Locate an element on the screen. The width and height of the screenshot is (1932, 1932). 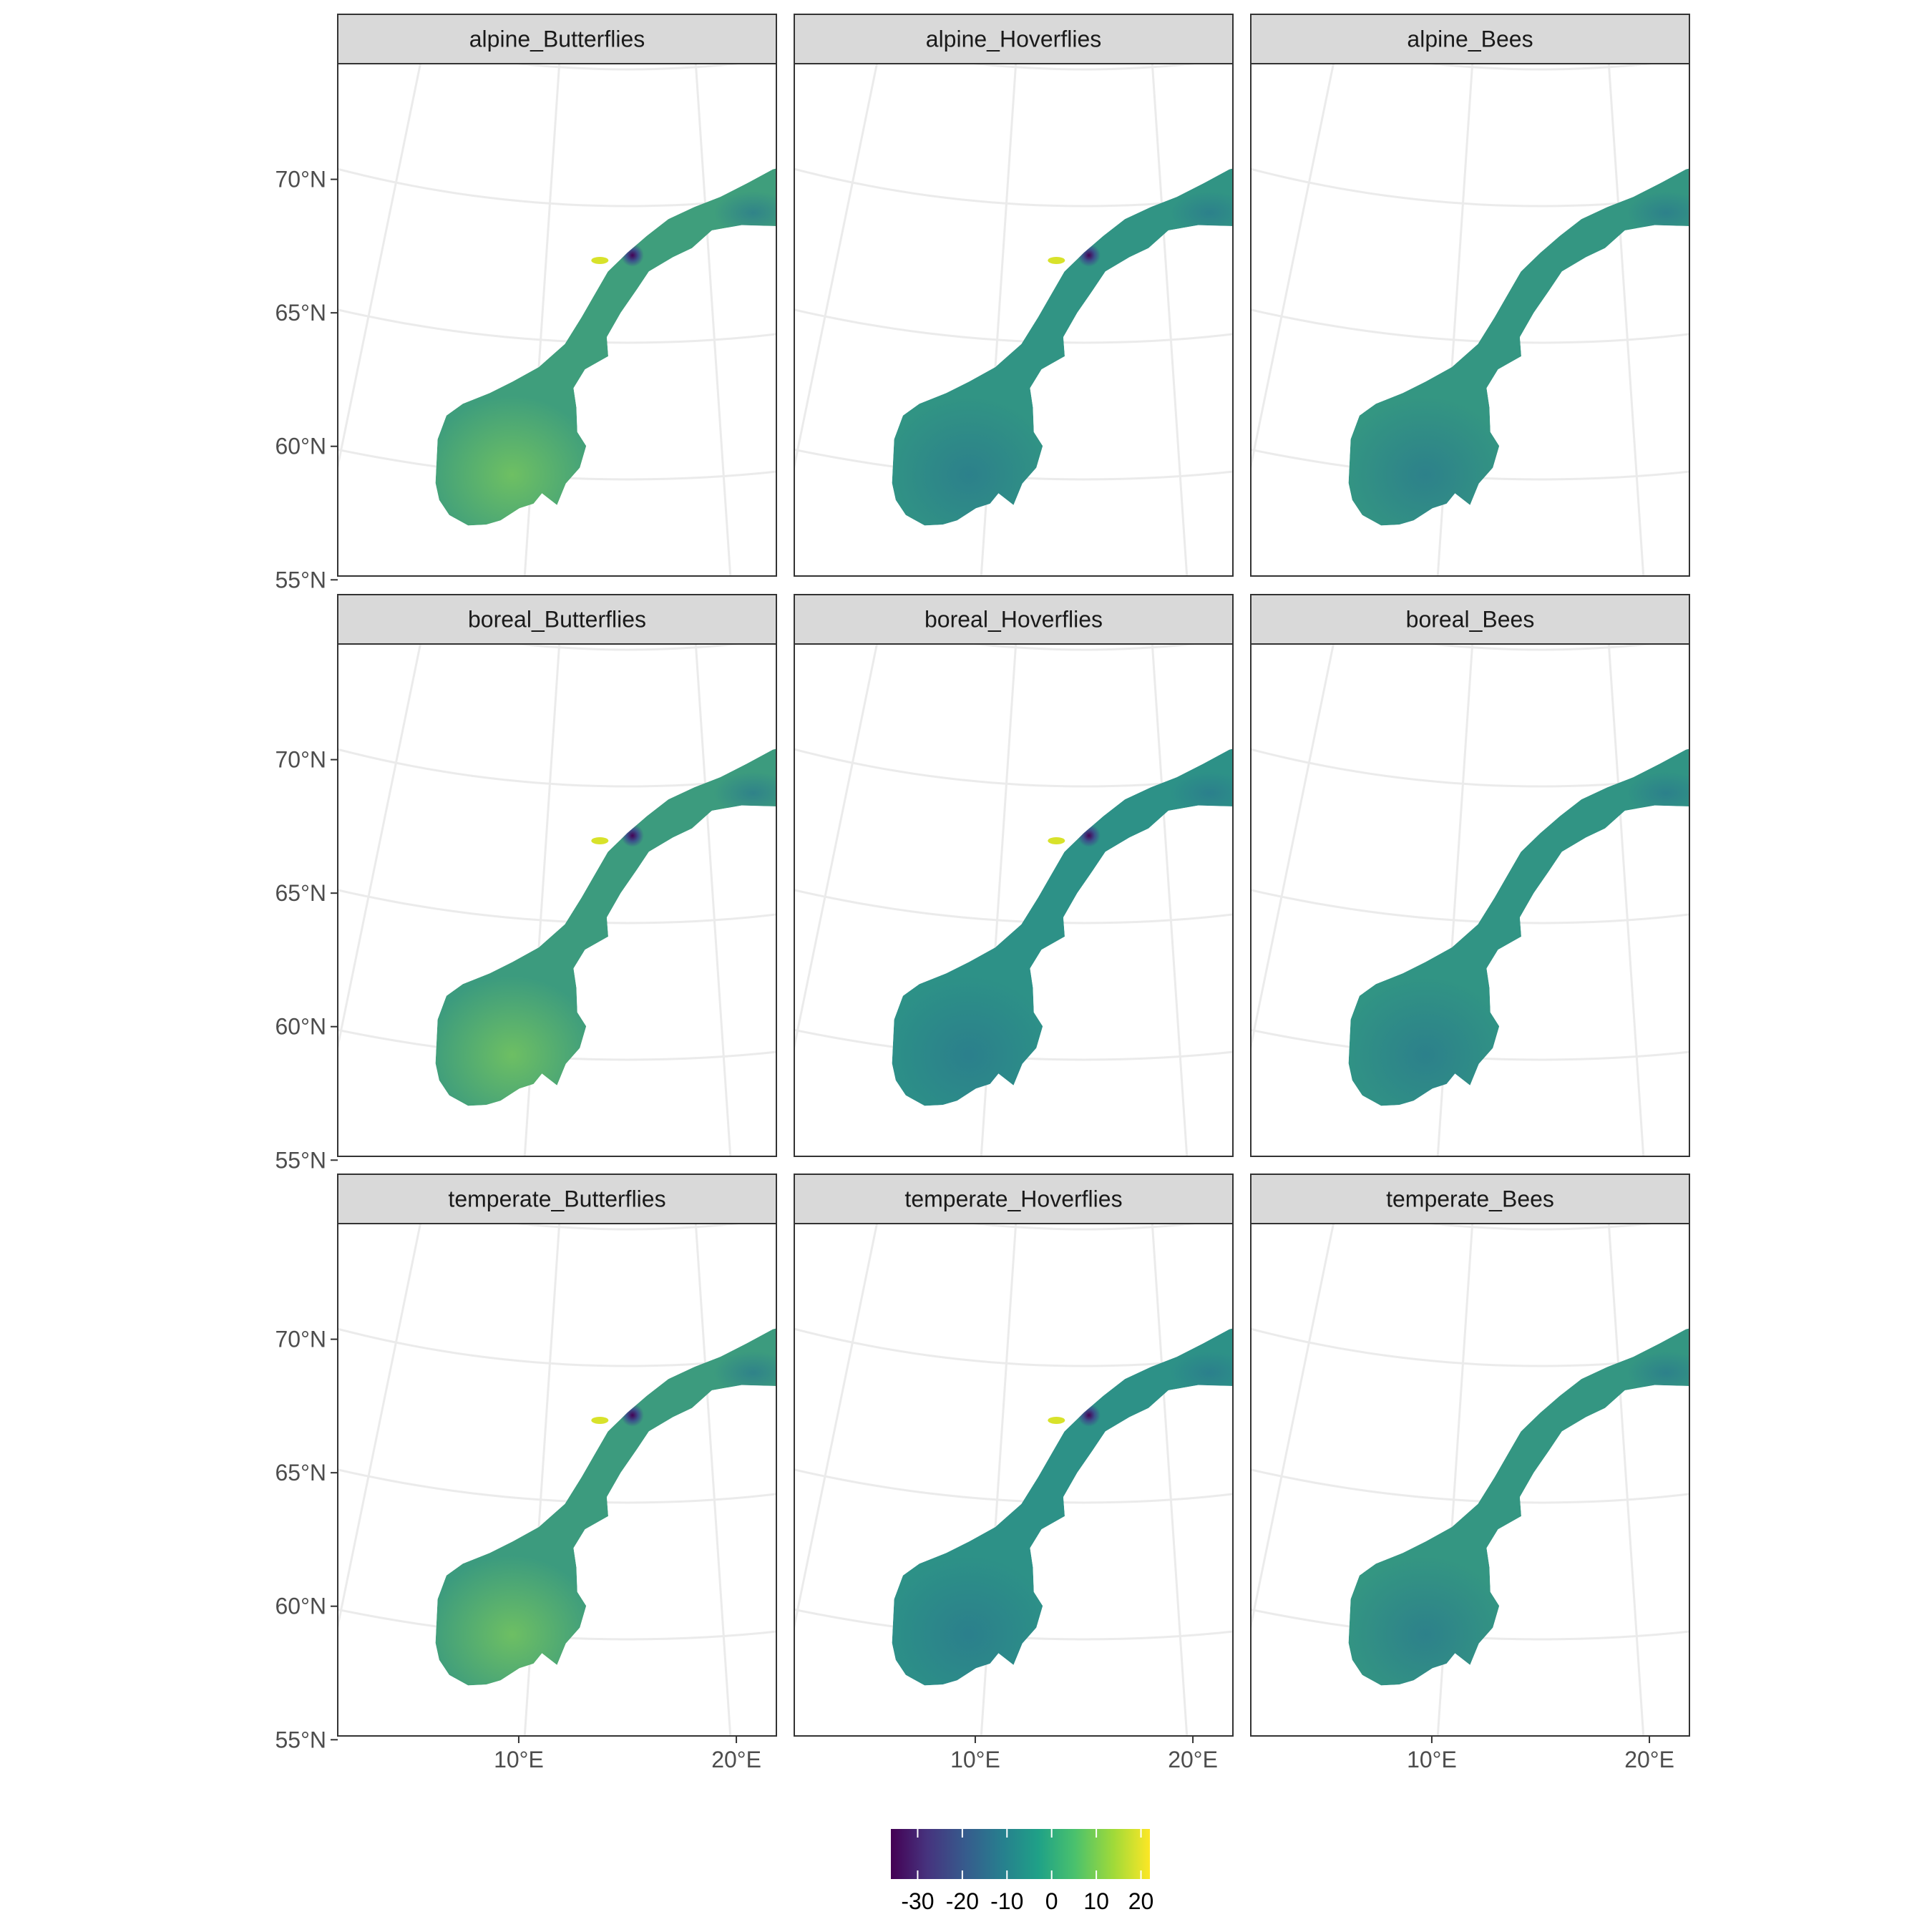
facet-title: temperate_Hoverflies is located at coordinates (1013, 1199).